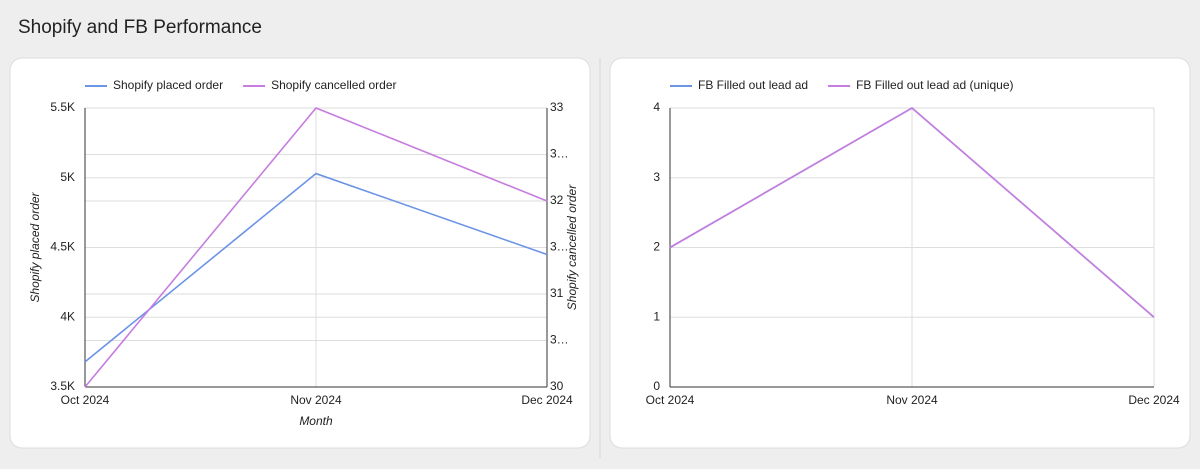 This screenshot has height=469, width=1200. Describe the element at coordinates (656, 316) in the screenshot. I see `y-tick-label: 1` at that location.